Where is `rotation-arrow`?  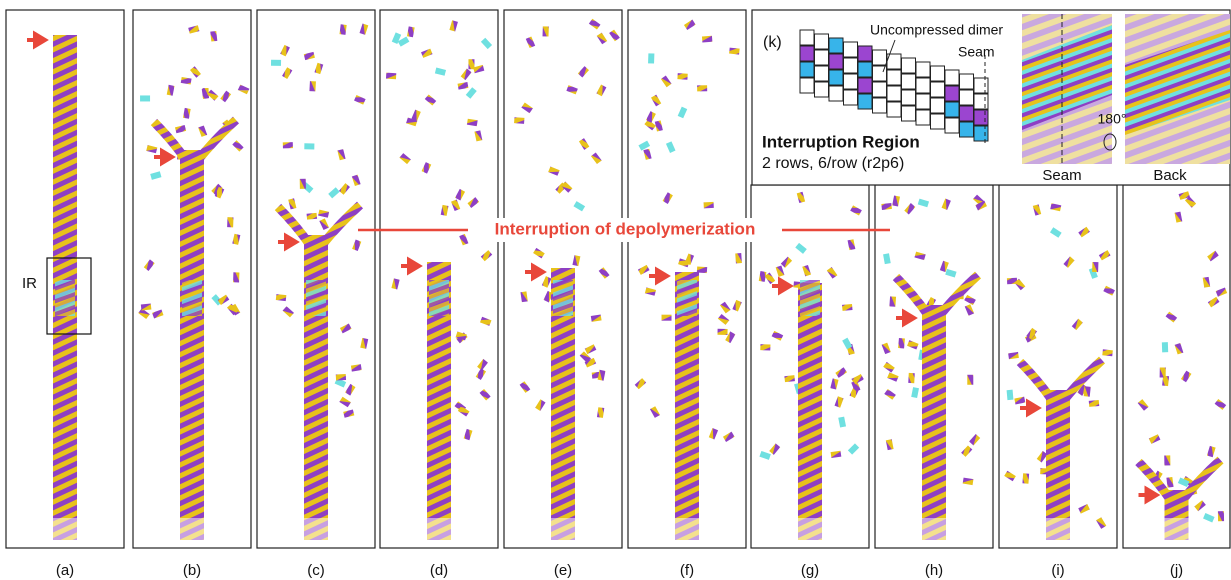 rotation-arrow is located at coordinates (1110, 142).